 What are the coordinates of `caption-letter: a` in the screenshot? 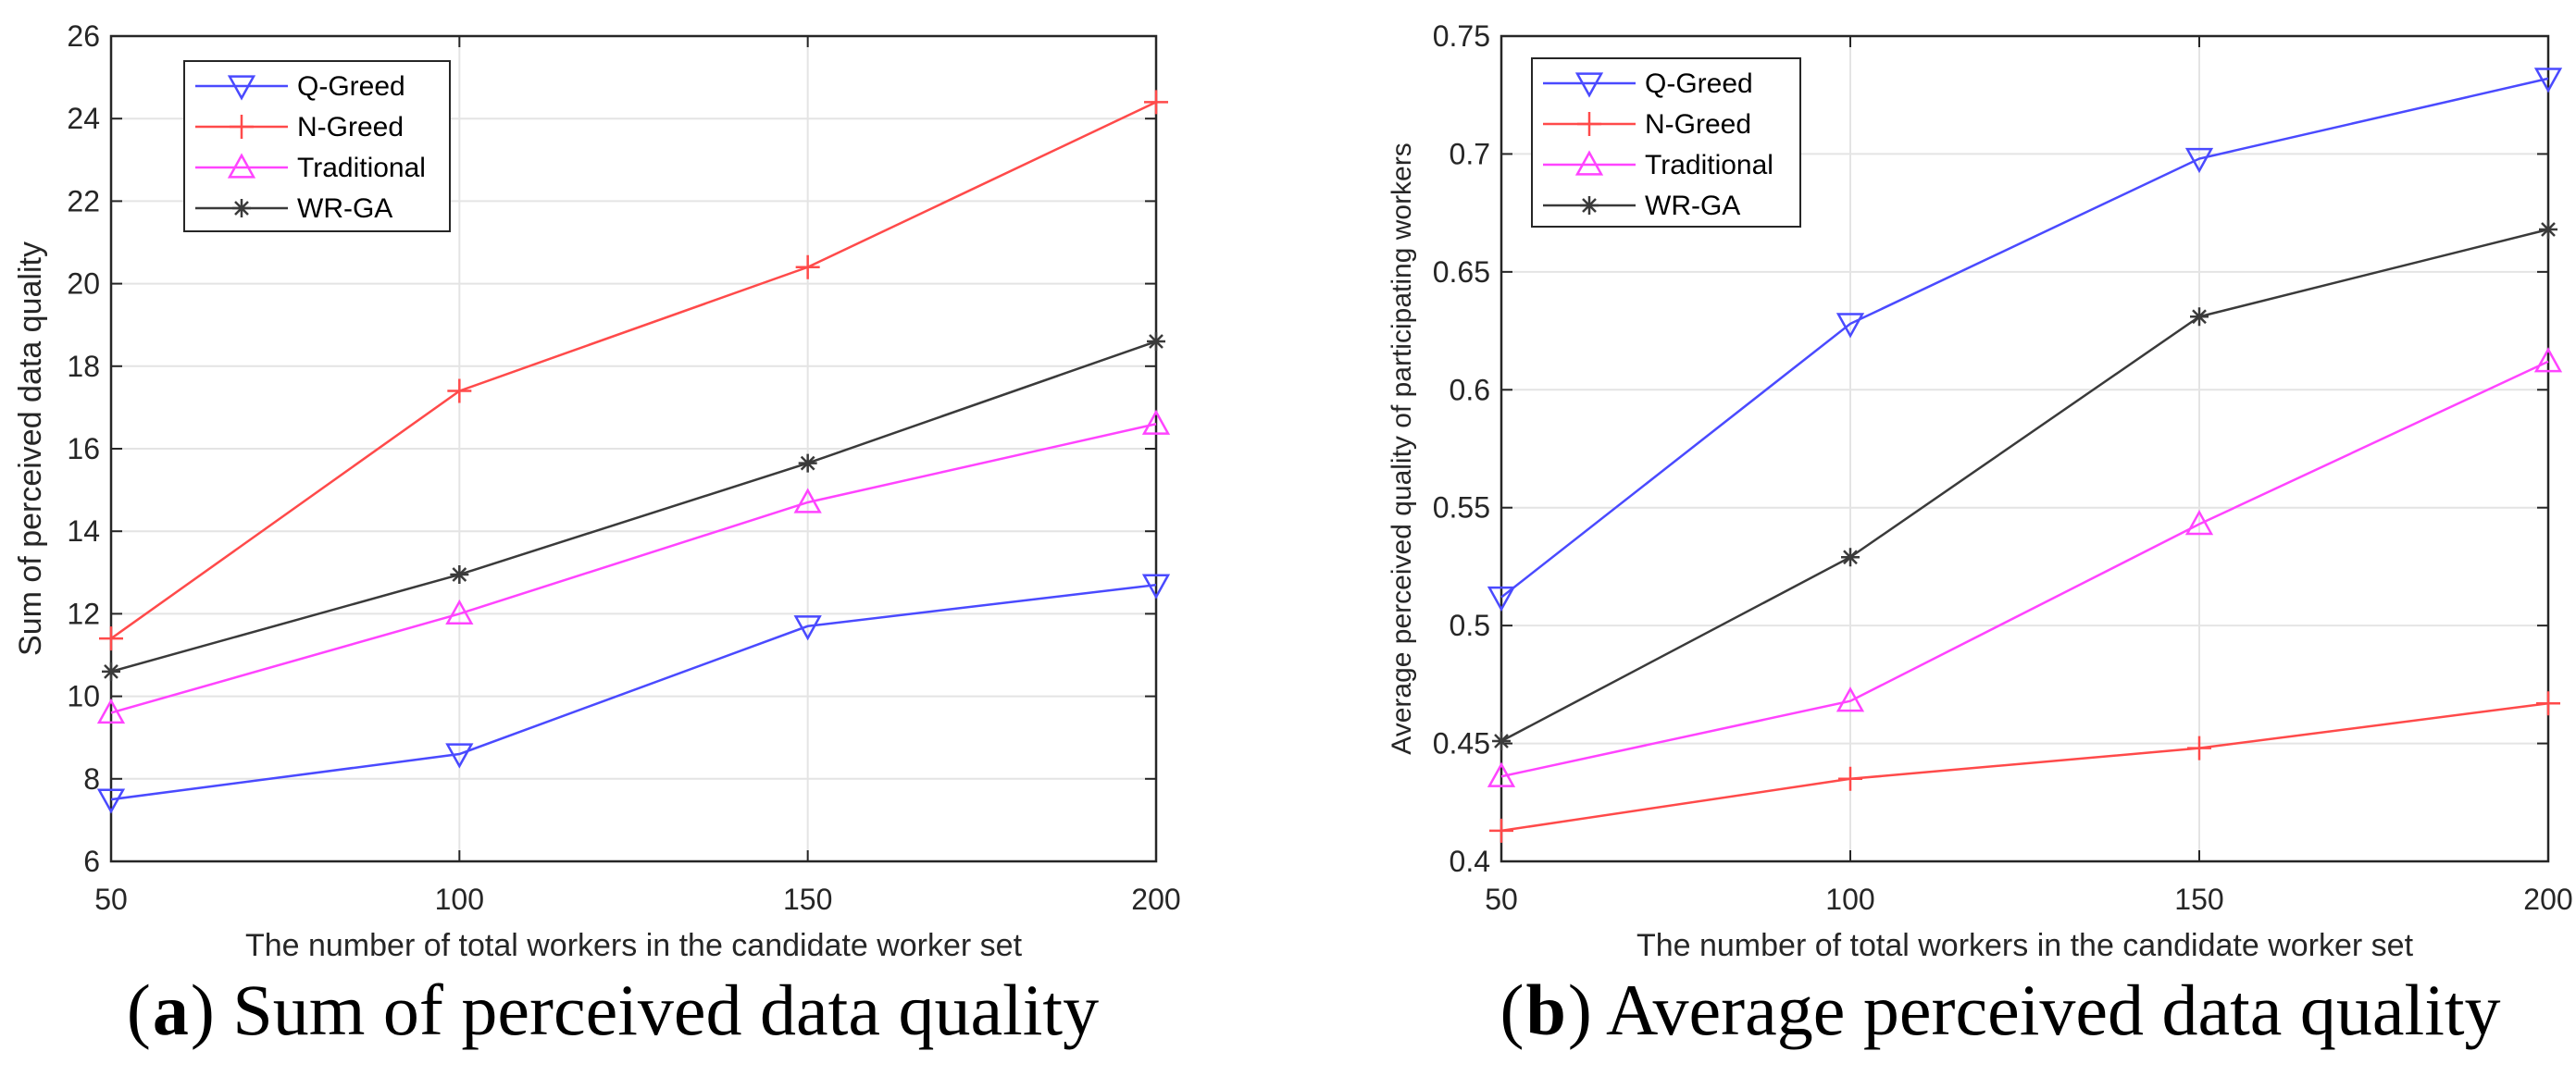 It's located at (171, 1010).